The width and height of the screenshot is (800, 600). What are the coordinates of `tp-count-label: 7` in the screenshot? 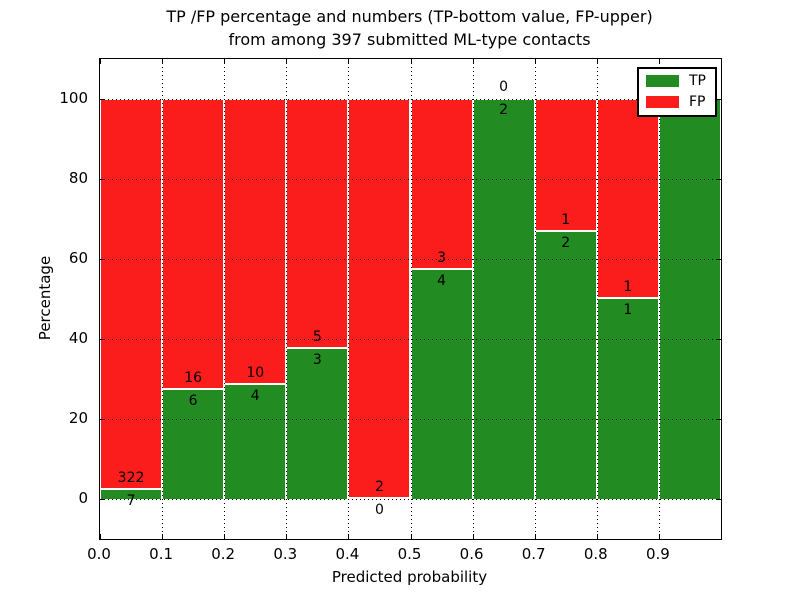 It's located at (131, 501).